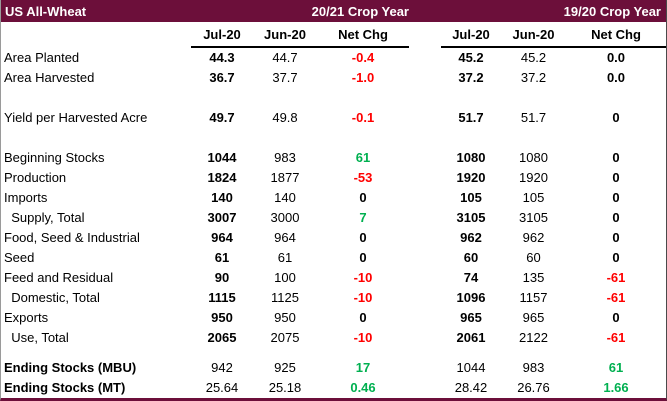 The image size is (667, 401). Describe the element at coordinates (44, 217) in the screenshot. I see `row-label: Supply, Total` at that location.